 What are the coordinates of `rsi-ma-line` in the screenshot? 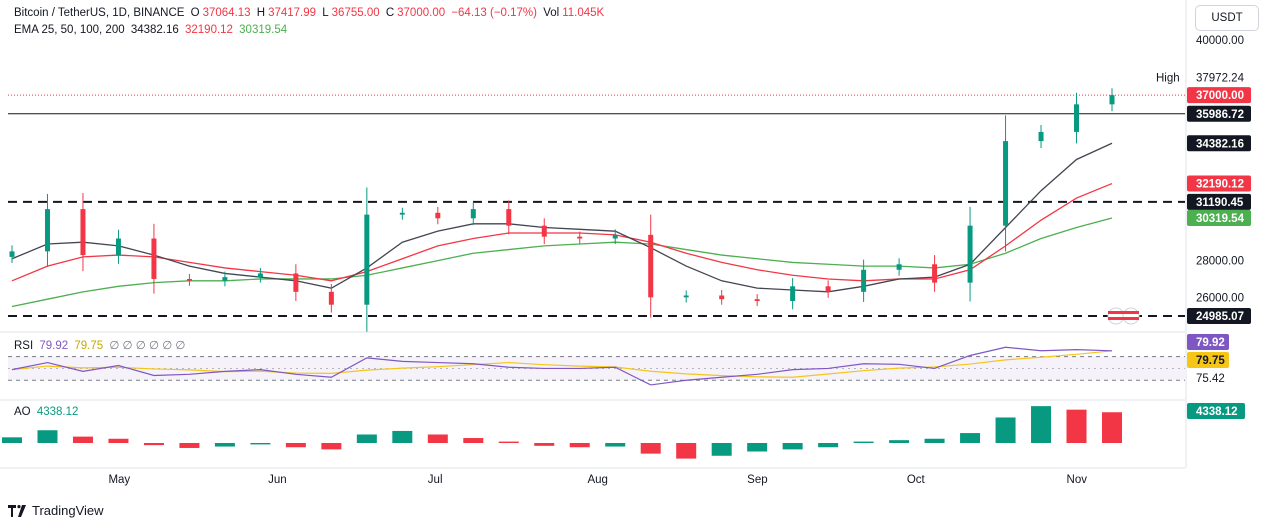 It's located at (562, 364).